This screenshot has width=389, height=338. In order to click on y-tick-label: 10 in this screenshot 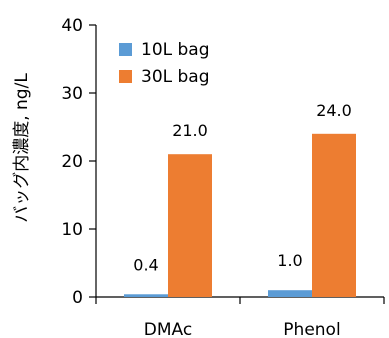, I will do `click(72, 230)`.